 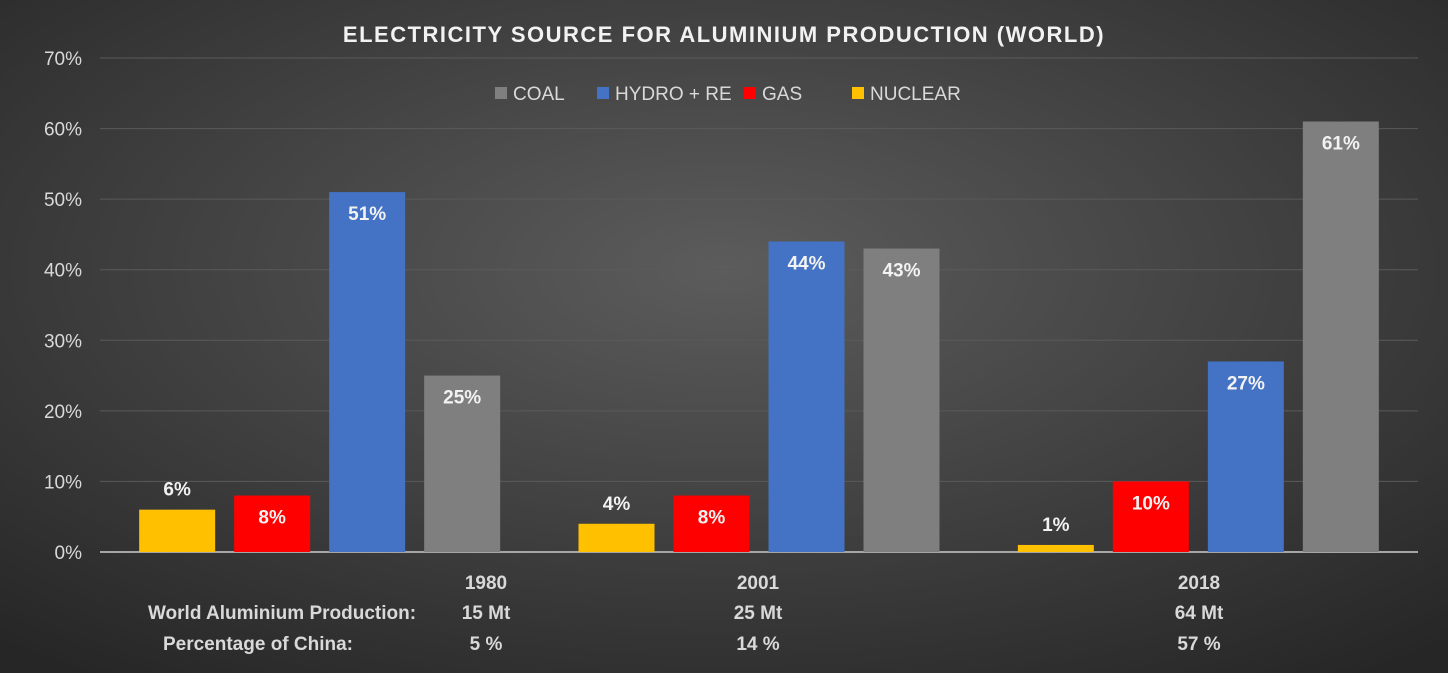 I want to click on bar-coal-2018, so click(x=1340, y=336).